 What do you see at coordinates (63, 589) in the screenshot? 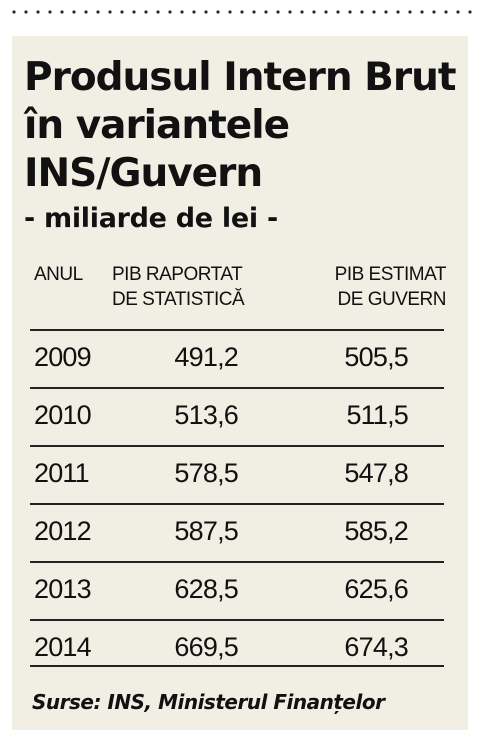
I see `year-cell: 2013` at bounding box center [63, 589].